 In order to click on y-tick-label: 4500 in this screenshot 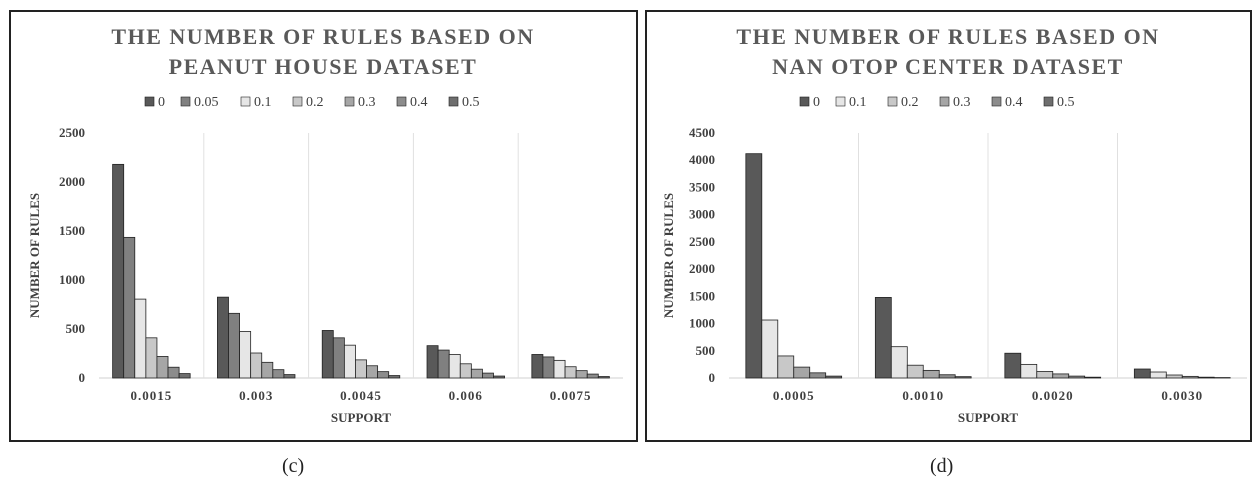, I will do `click(702, 132)`.